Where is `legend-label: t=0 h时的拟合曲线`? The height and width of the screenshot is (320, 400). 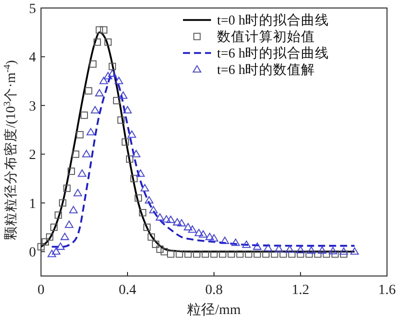
legend-label: t=0 h时的拟合曲线 is located at coordinates (273, 20).